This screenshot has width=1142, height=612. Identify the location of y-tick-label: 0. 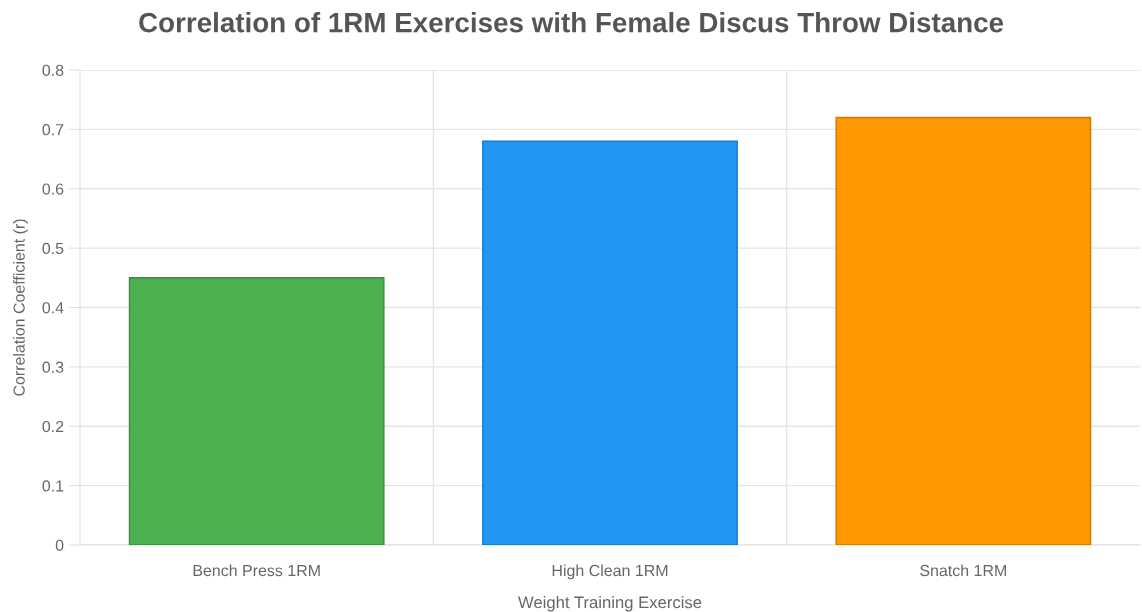
(59, 545).